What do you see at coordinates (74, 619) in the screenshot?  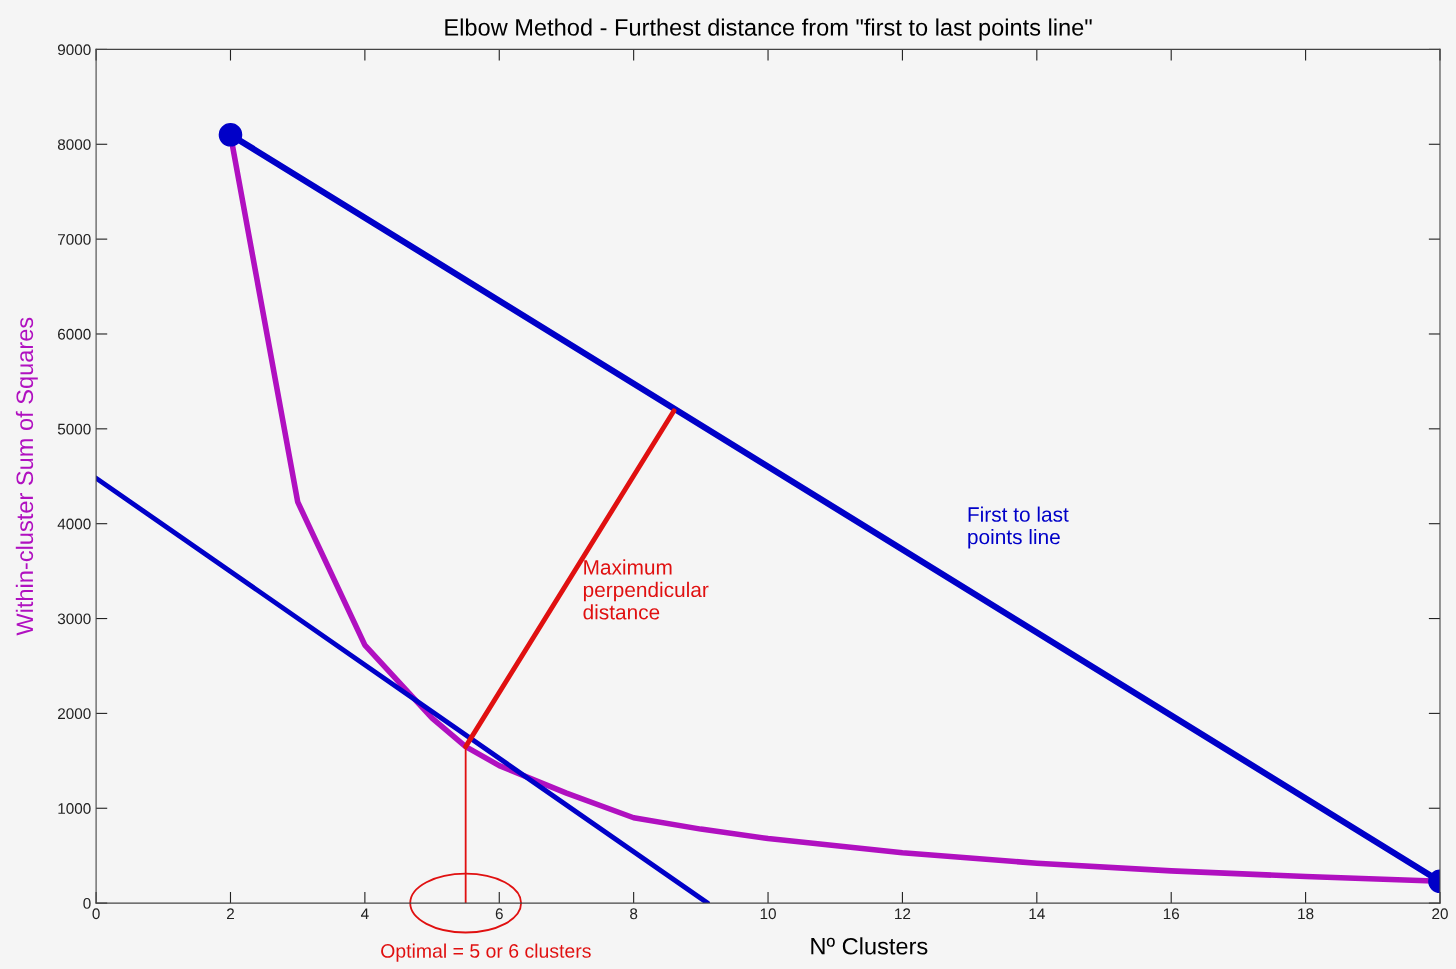 I see `y-tick-label: 3000` at bounding box center [74, 619].